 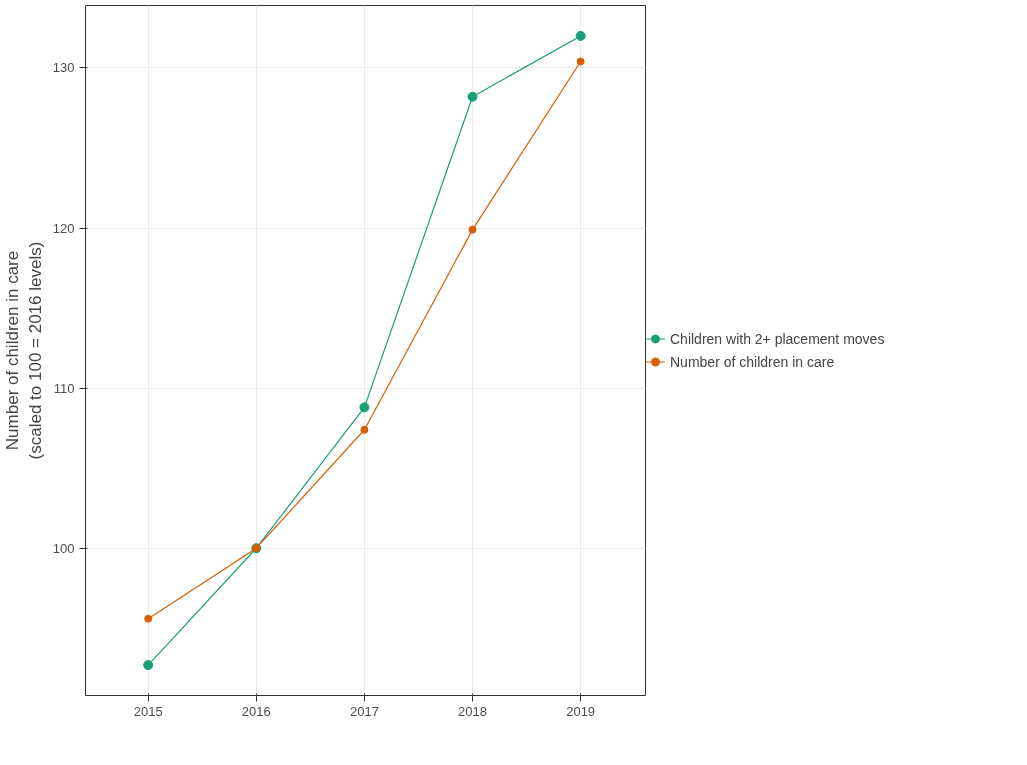 What do you see at coordinates (64, 388) in the screenshot?
I see `y-tick-label: 110` at bounding box center [64, 388].